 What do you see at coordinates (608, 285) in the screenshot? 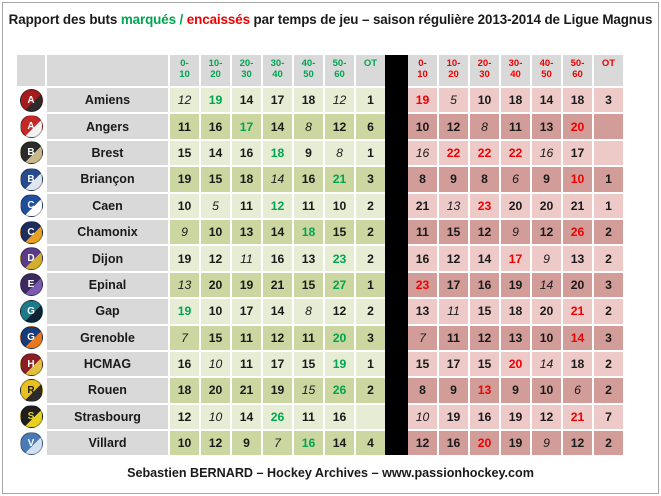
I see `conceded-cell-epinal-ot: 3` at bounding box center [608, 285].